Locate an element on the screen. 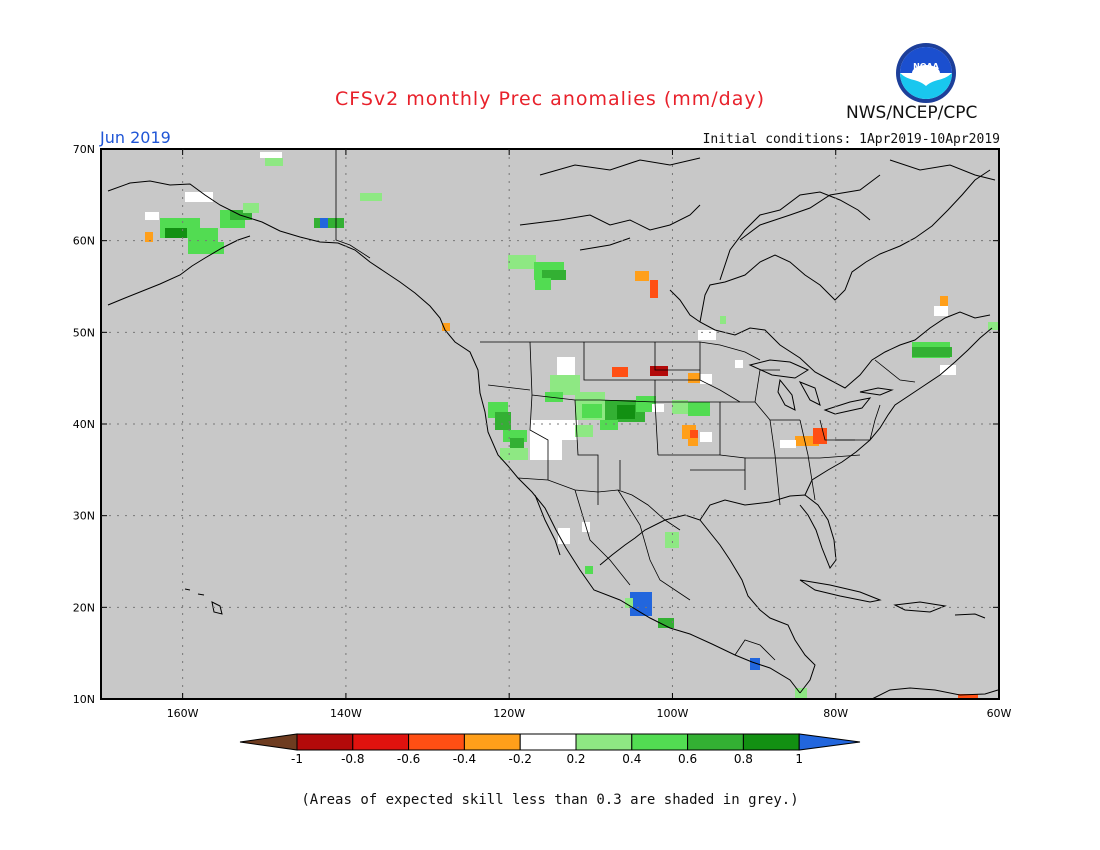 This screenshot has width=1100, height=850. lat-label: 30N is located at coordinates (84, 516).